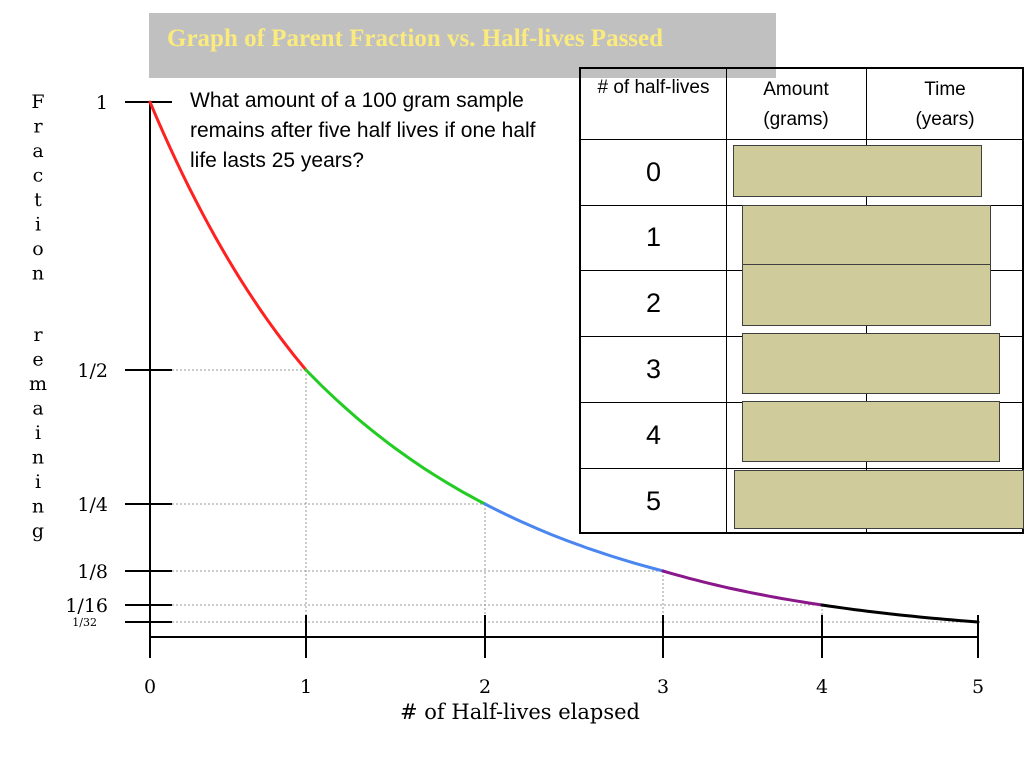 This screenshot has width=1024, height=768. I want to click on x-tick-label: 4, so click(822, 687).